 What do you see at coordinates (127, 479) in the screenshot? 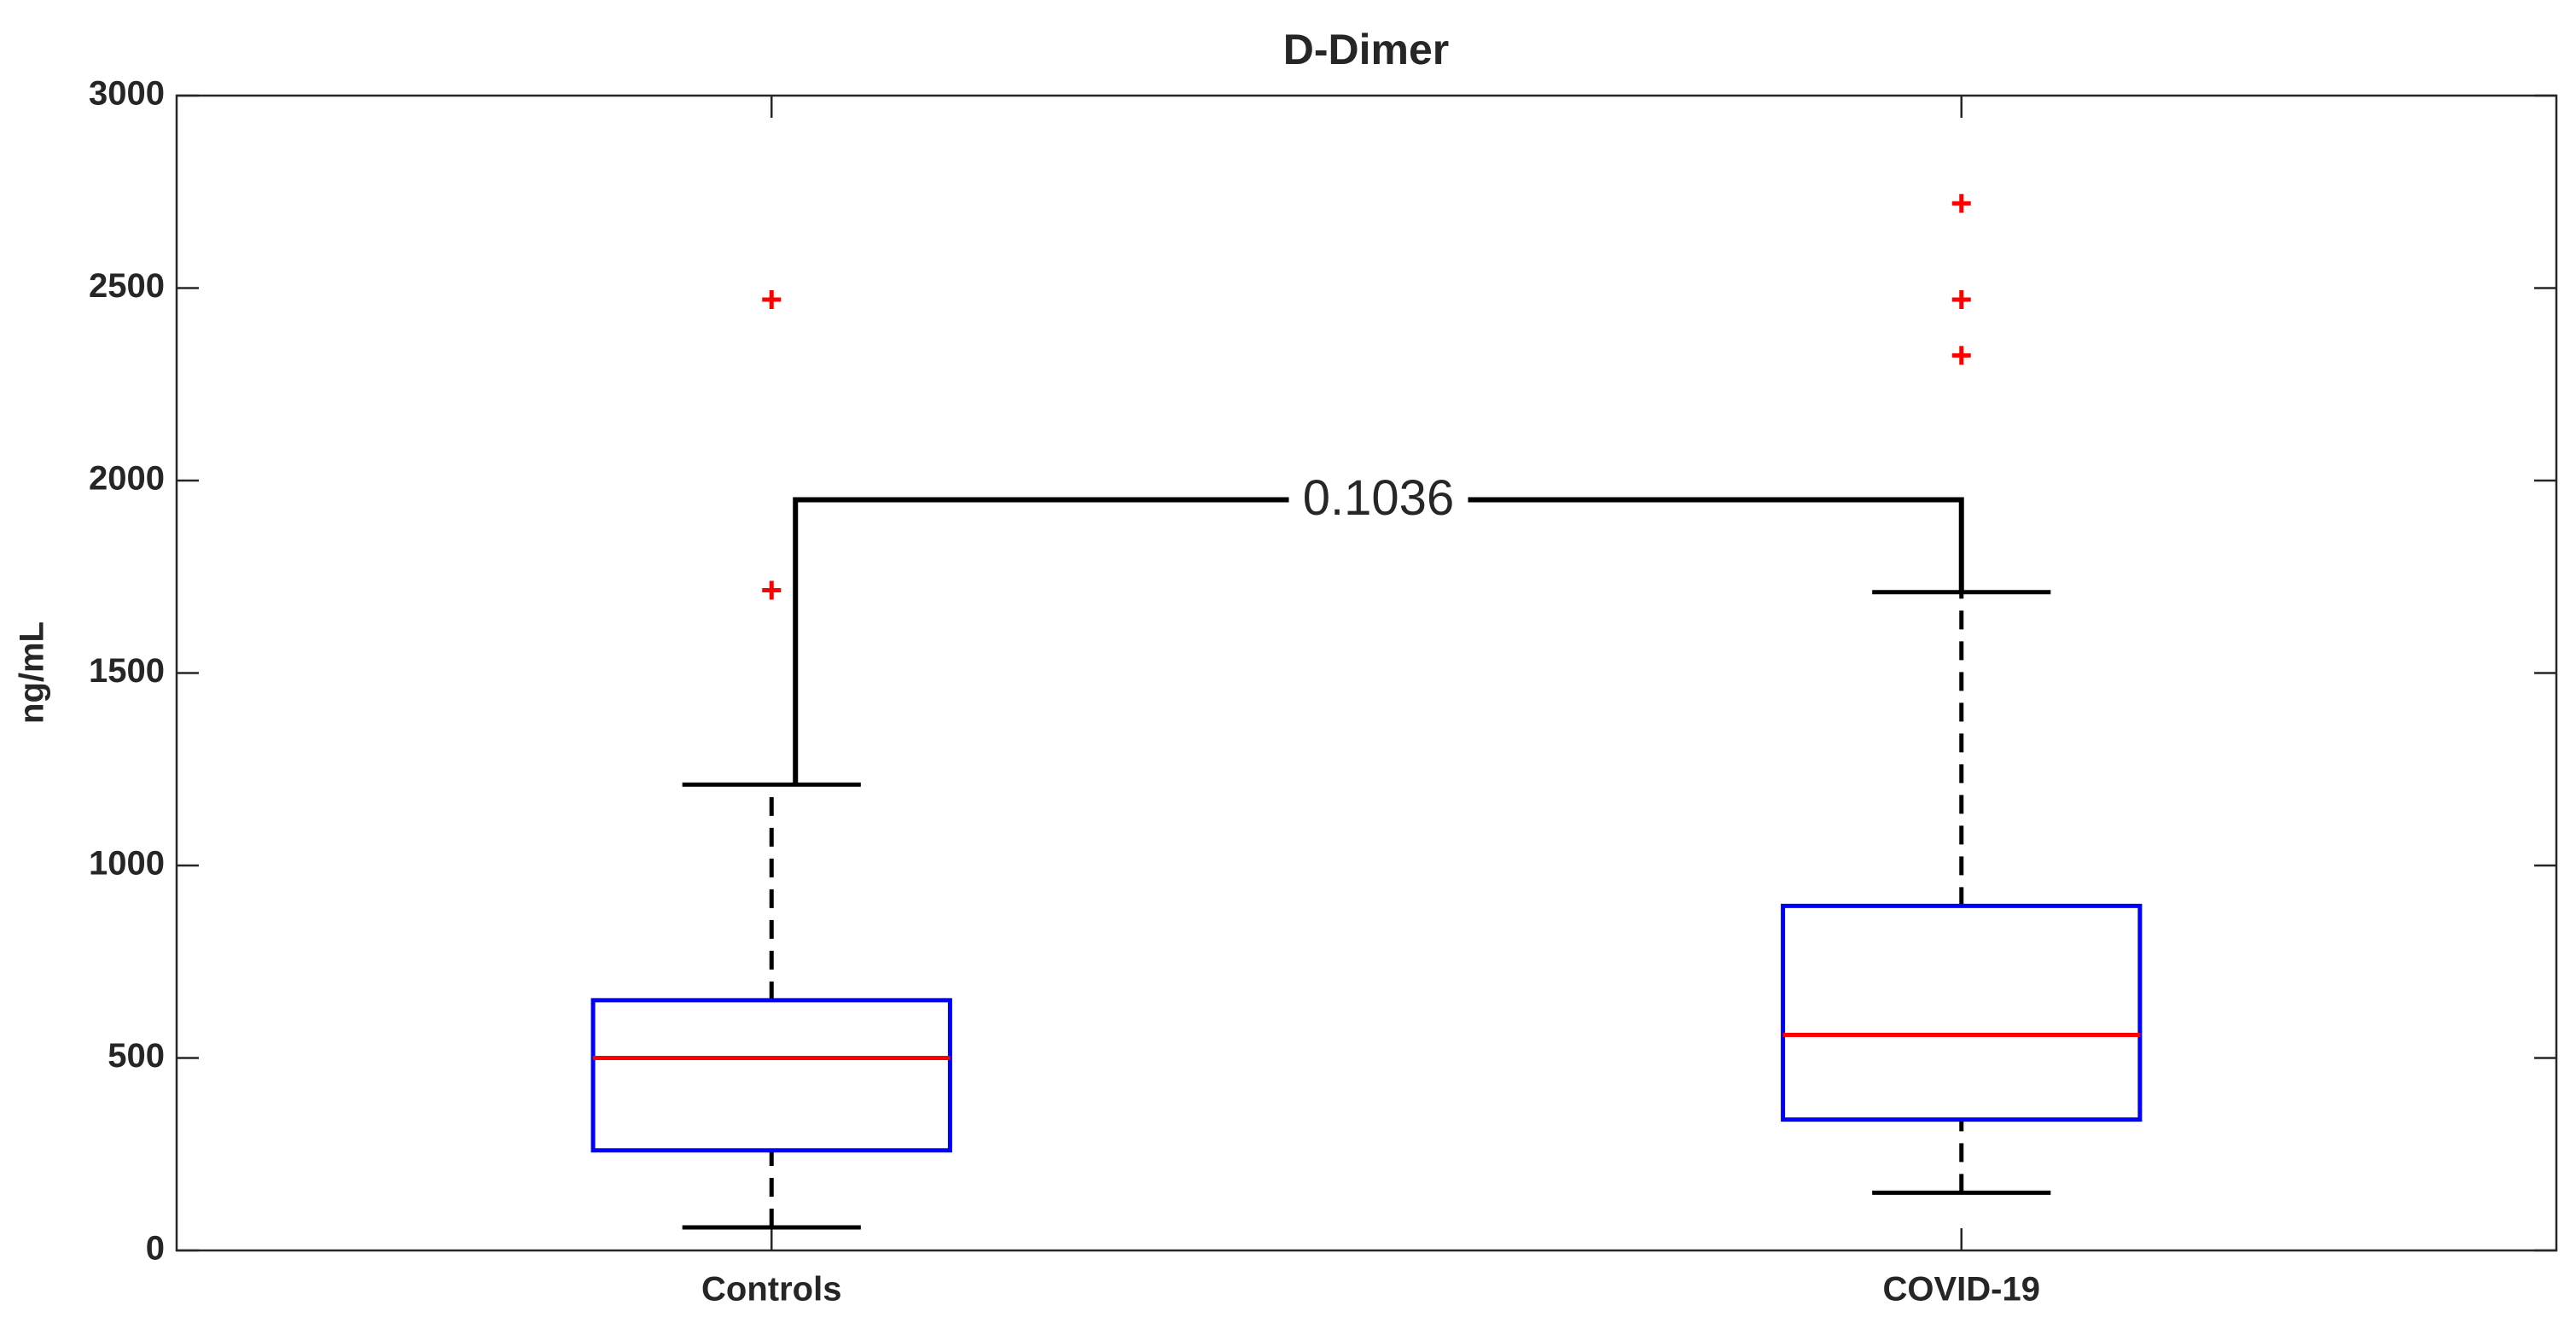
I see `y-tick-label: 2000` at bounding box center [127, 479].